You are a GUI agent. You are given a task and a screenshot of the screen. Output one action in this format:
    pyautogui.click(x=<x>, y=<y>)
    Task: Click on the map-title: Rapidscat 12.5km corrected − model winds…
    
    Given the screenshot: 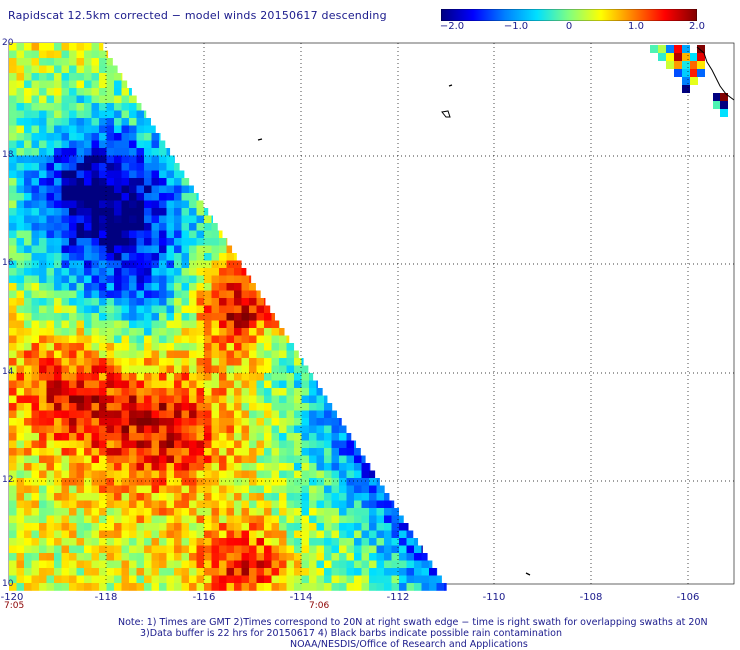 What is the action you would take?
    pyautogui.click(x=197, y=15)
    